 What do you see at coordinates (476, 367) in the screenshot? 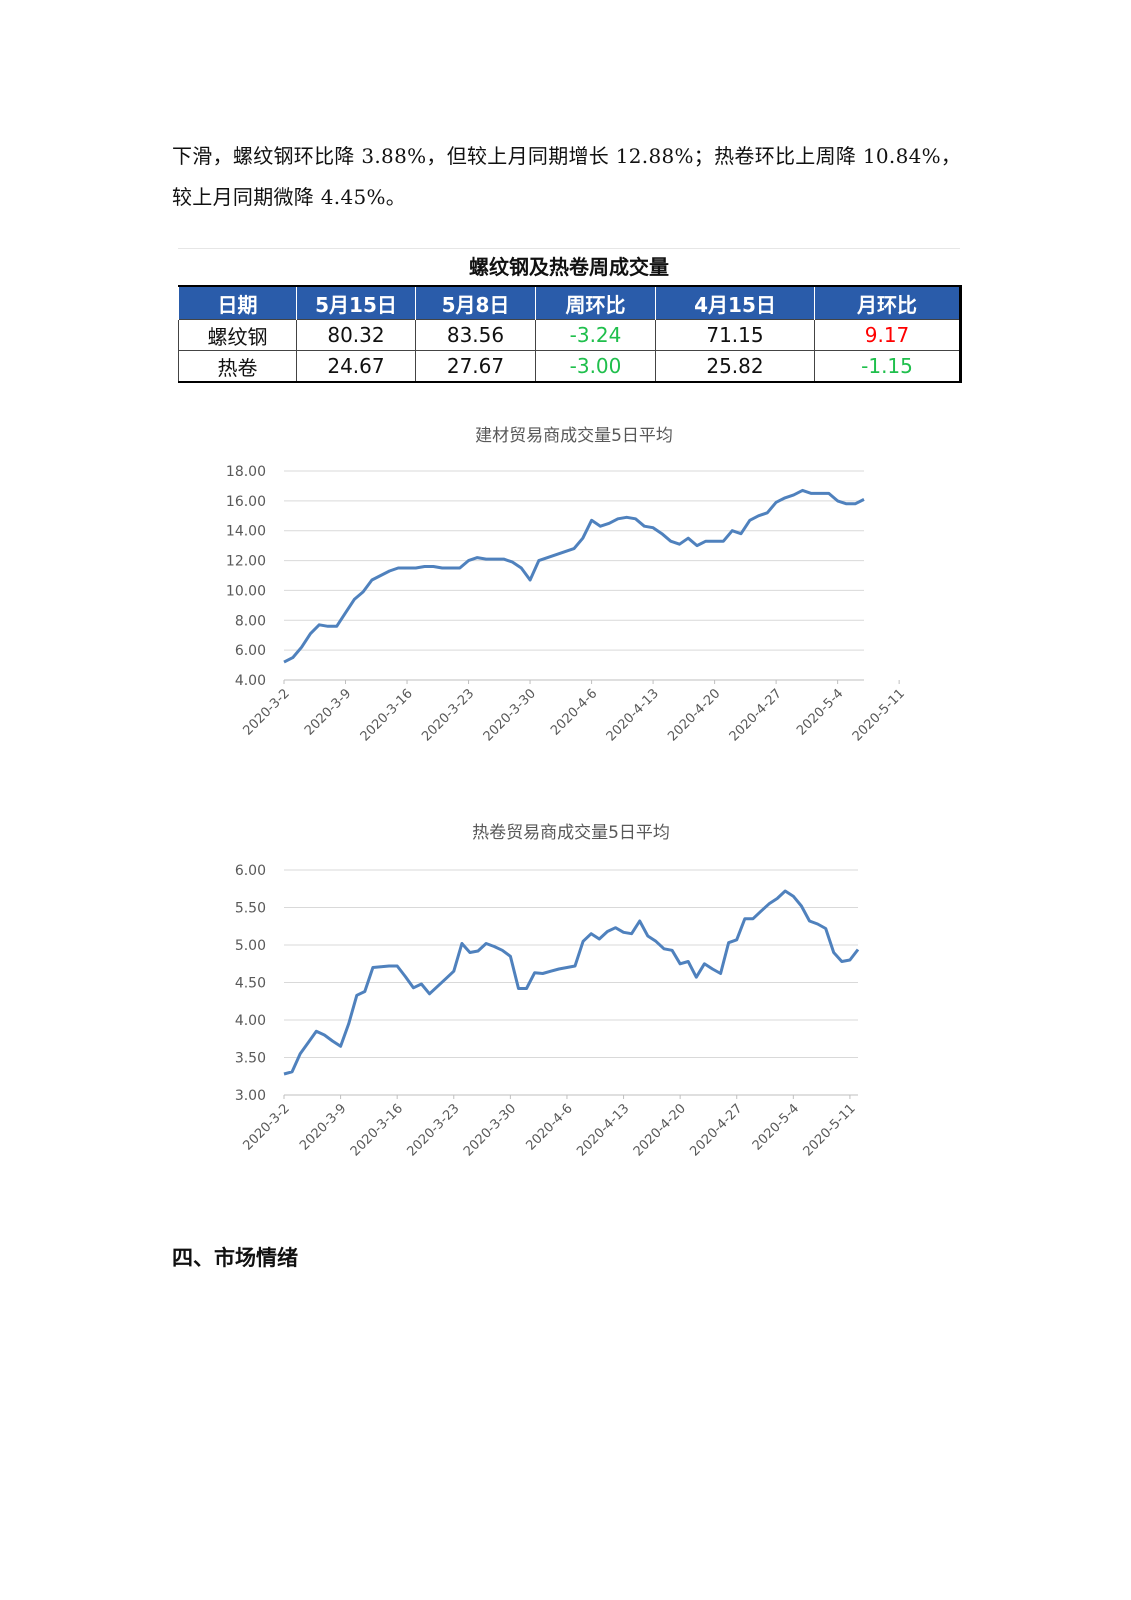
I see `cell-may8: 27.67` at bounding box center [476, 367].